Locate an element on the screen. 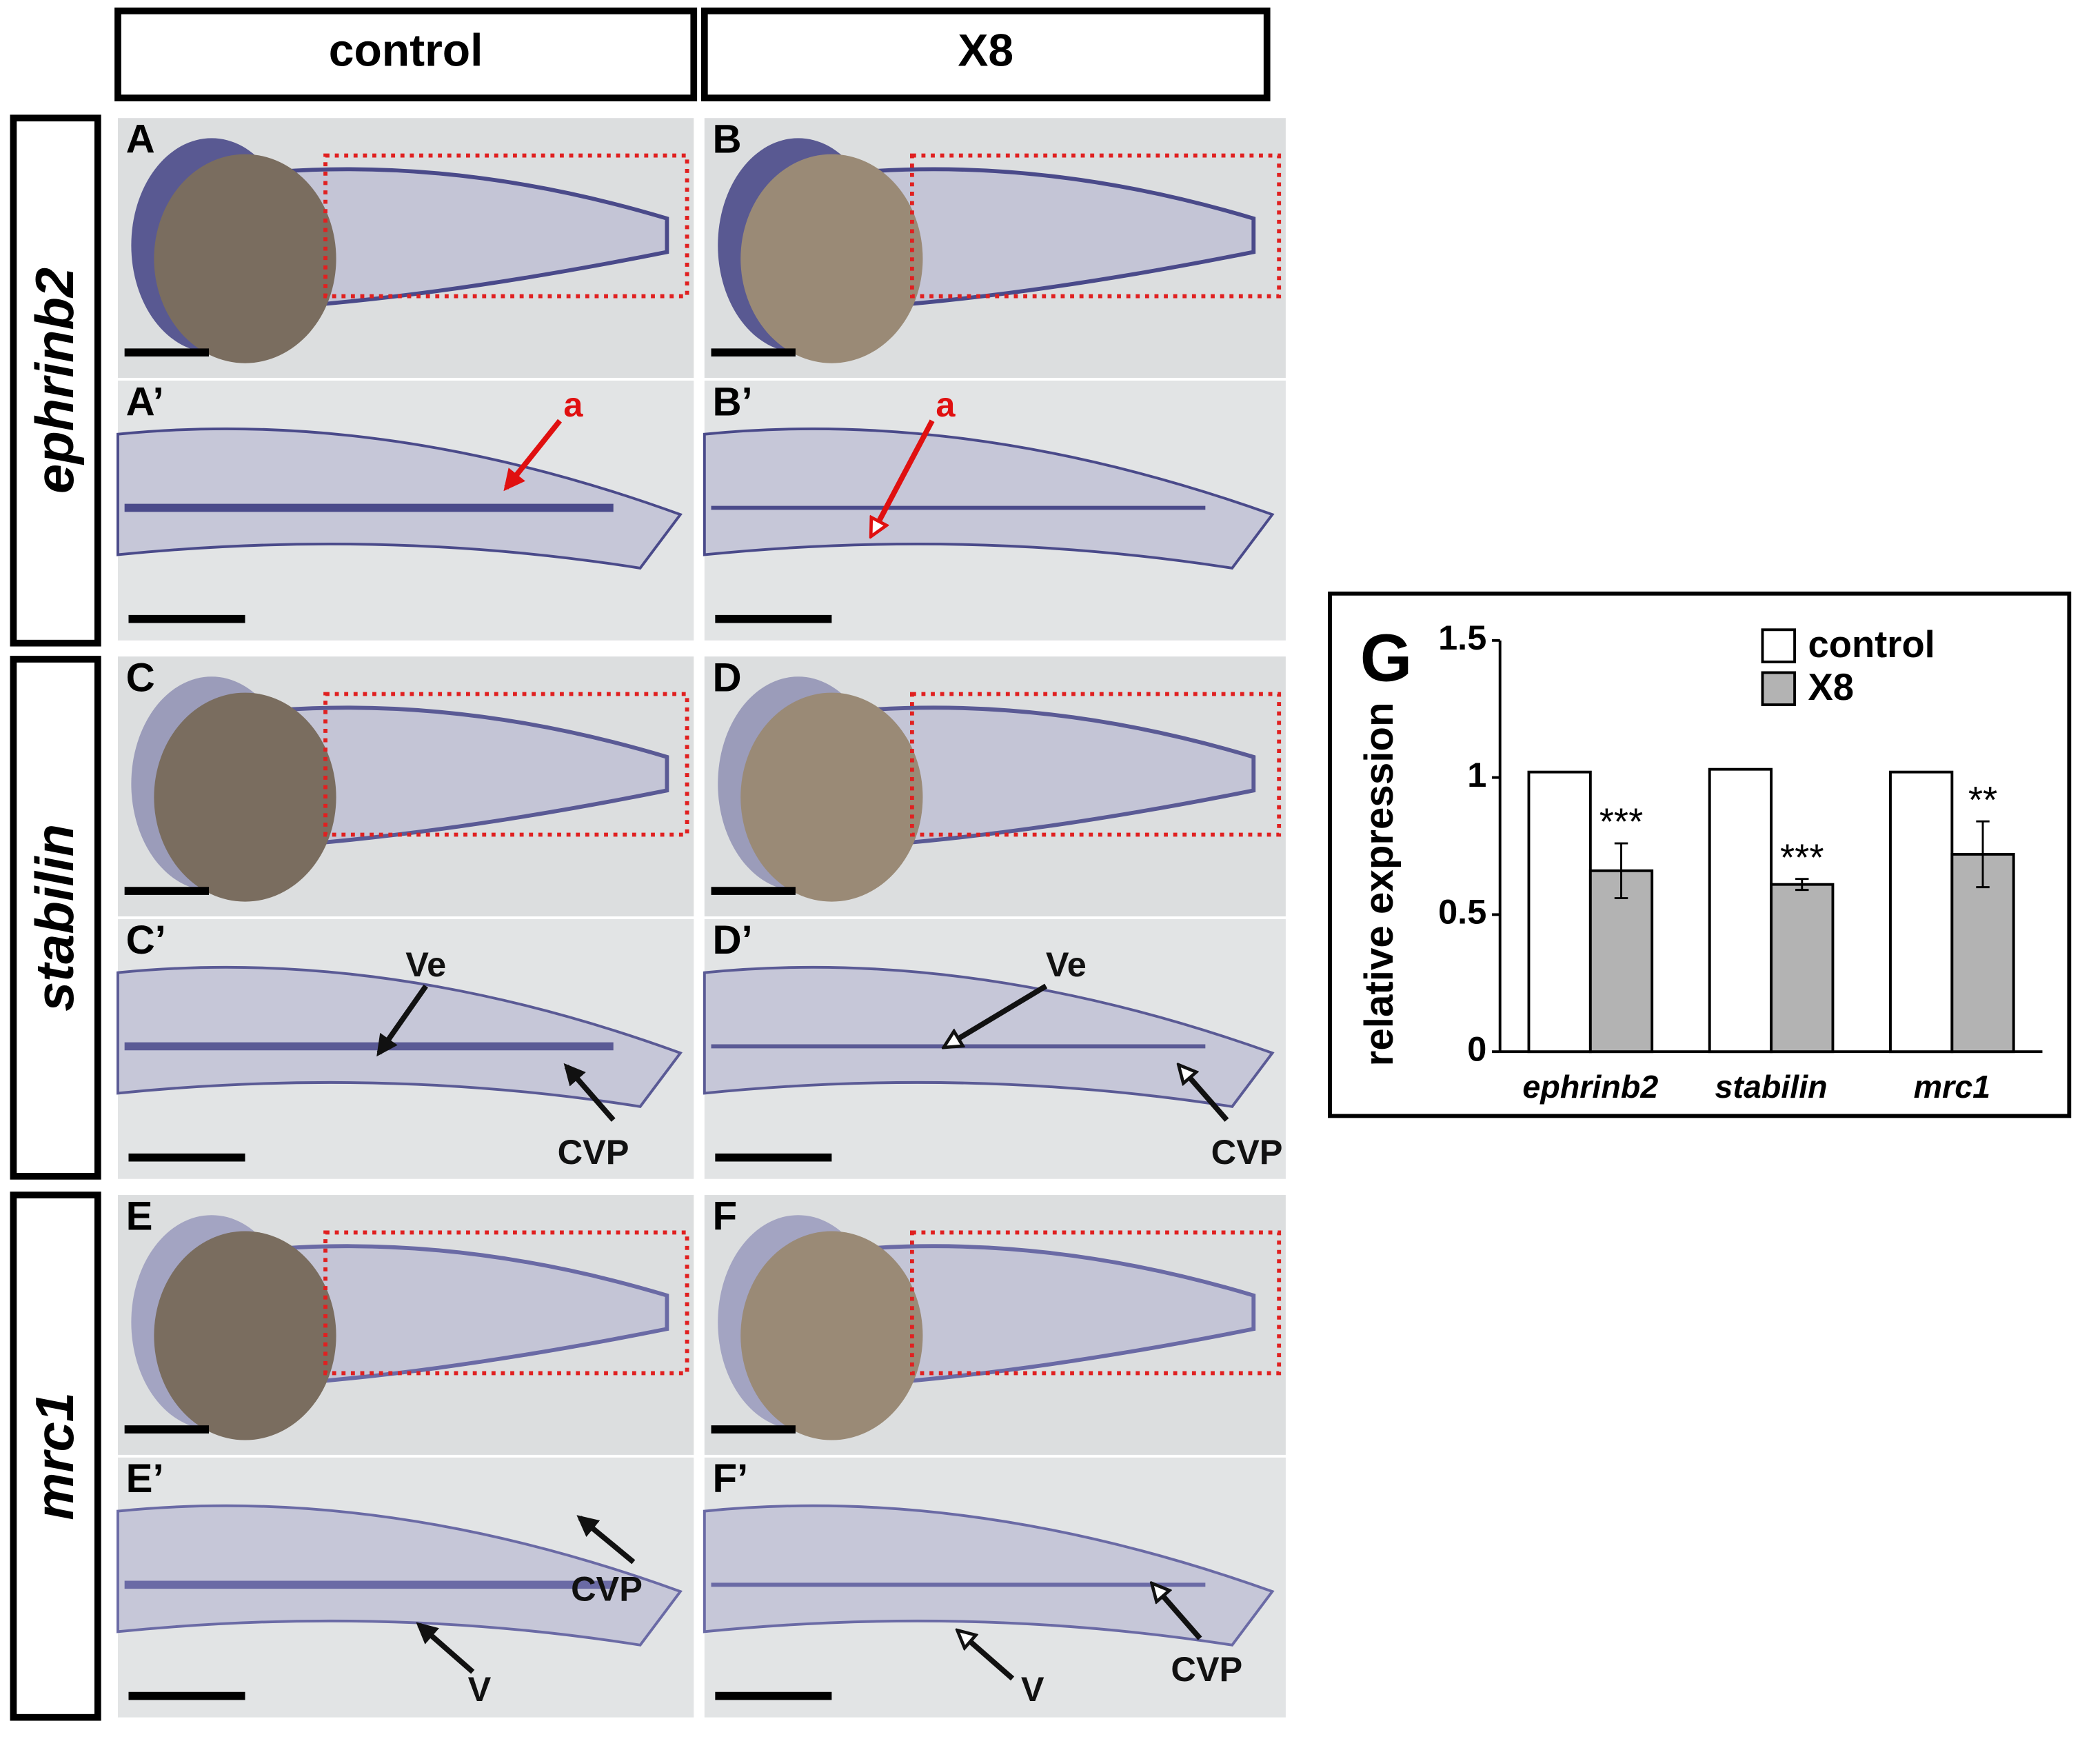 This screenshot has height=1739, width=2100. panel-label: A’ is located at coordinates (145, 401).